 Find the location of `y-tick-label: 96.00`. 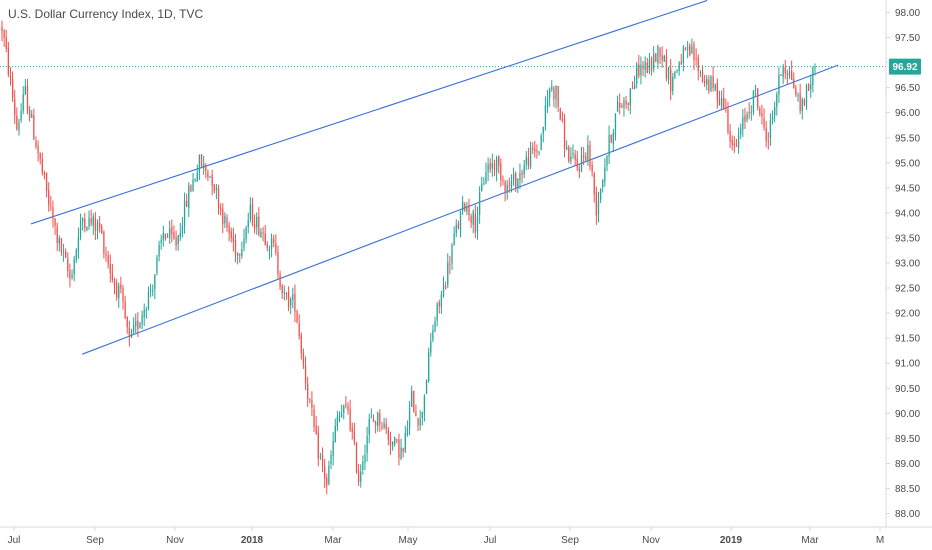

y-tick-label: 96.00 is located at coordinates (907, 113).